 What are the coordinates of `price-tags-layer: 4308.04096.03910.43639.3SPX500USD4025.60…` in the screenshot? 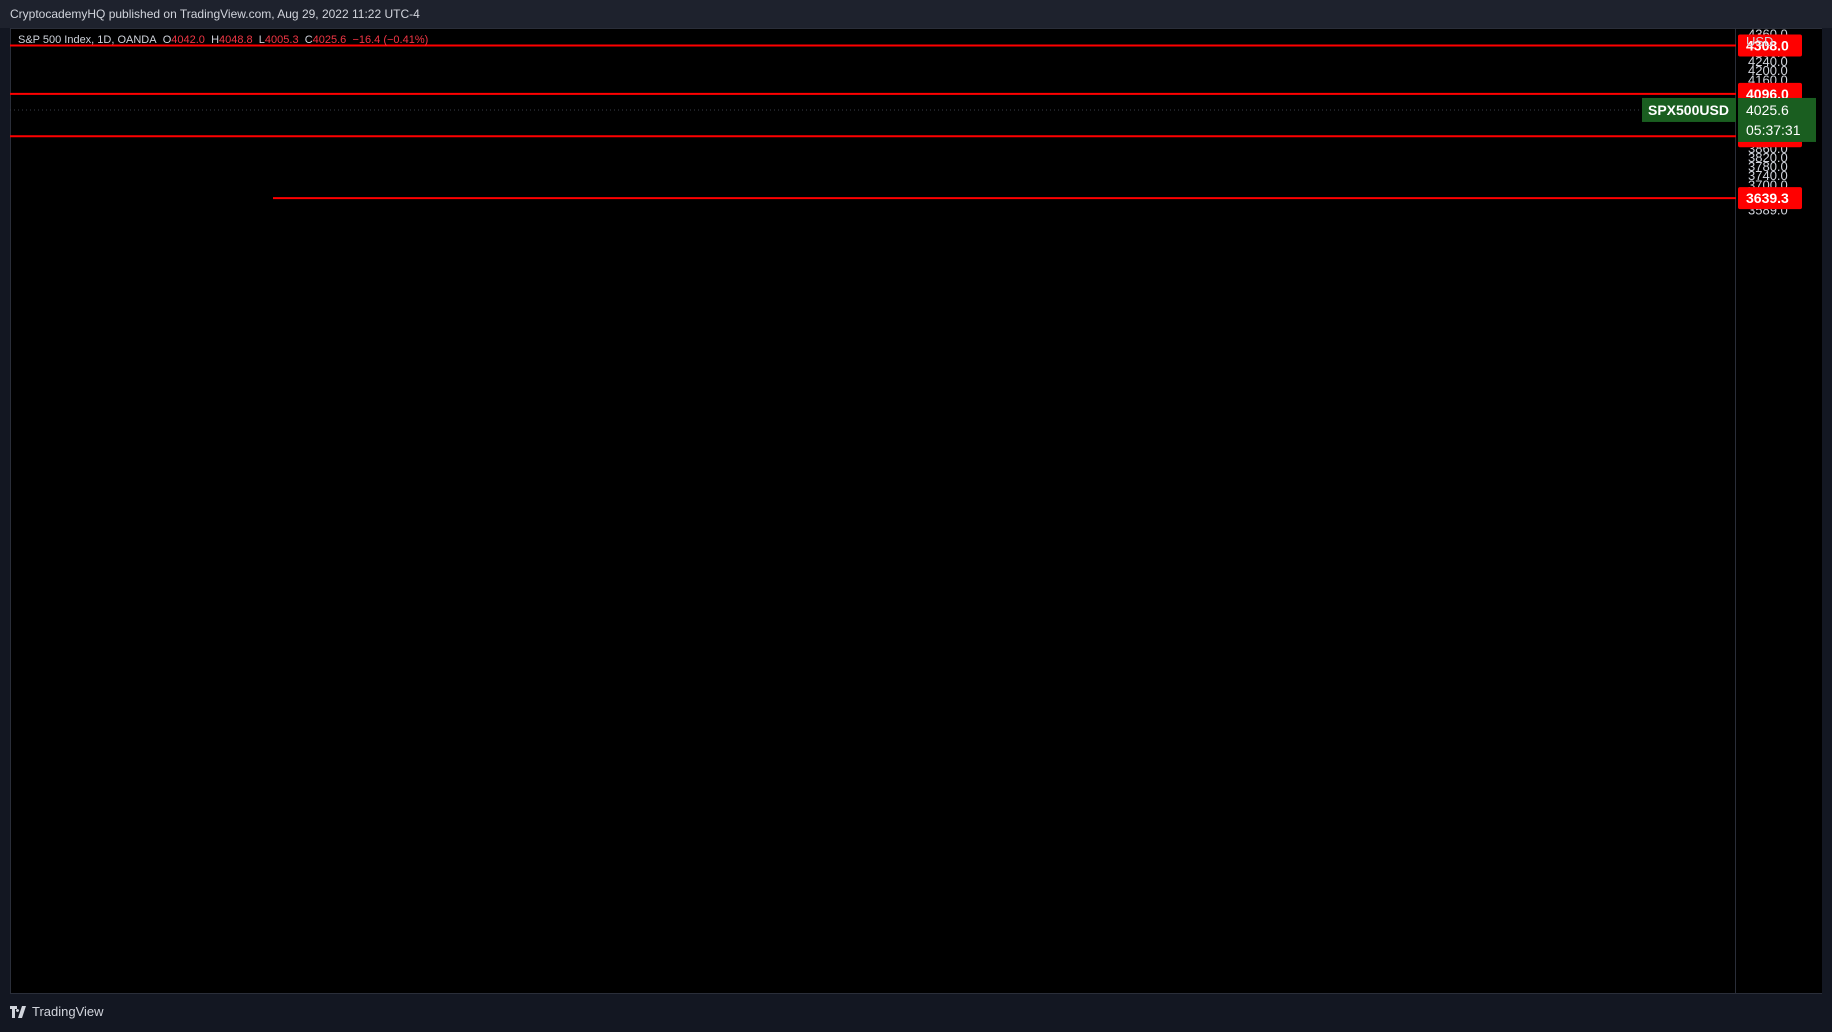 It's located at (1729, 122).